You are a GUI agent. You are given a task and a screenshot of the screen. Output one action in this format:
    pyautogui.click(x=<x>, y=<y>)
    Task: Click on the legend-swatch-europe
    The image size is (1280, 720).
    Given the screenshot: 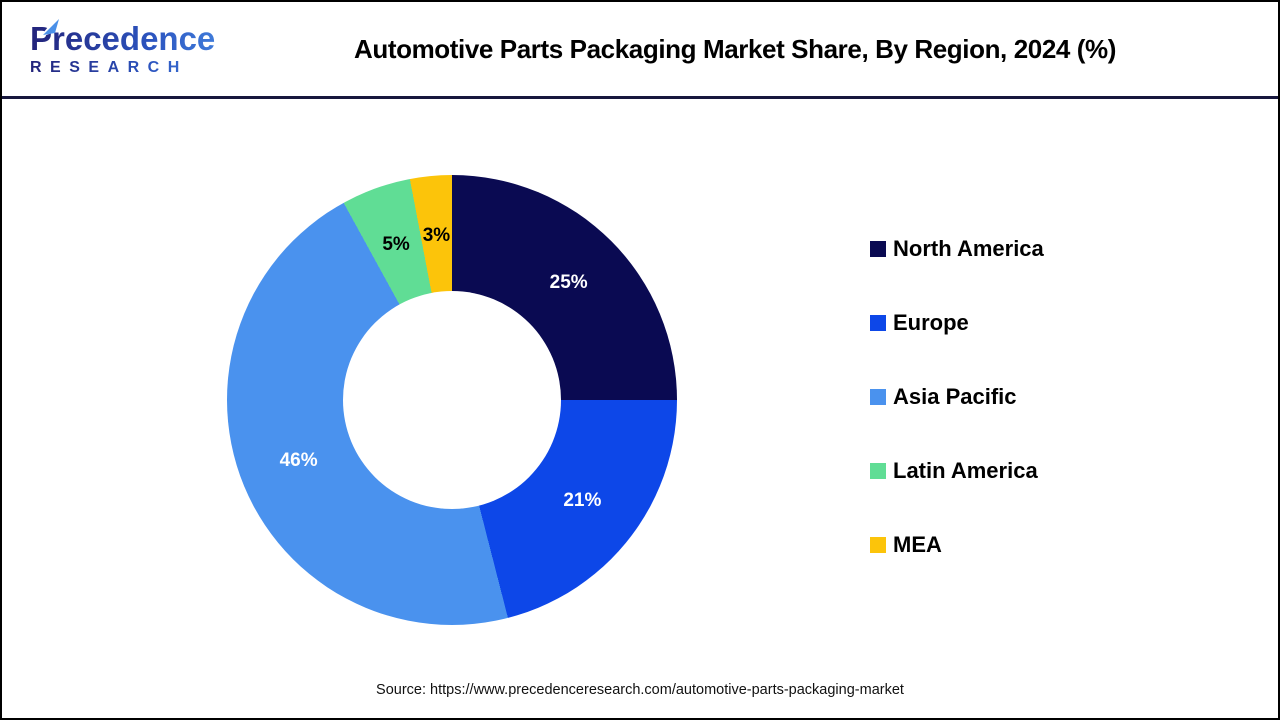 What is the action you would take?
    pyautogui.click(x=878, y=323)
    